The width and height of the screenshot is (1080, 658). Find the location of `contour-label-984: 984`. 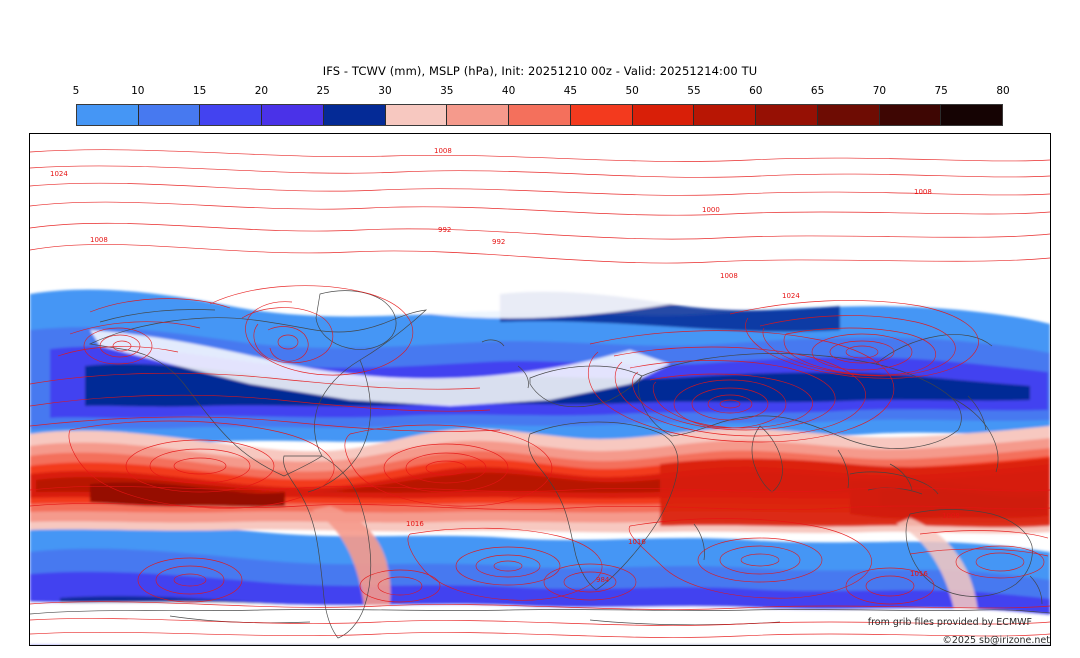

contour-label-984: 984 is located at coordinates (603, 580).